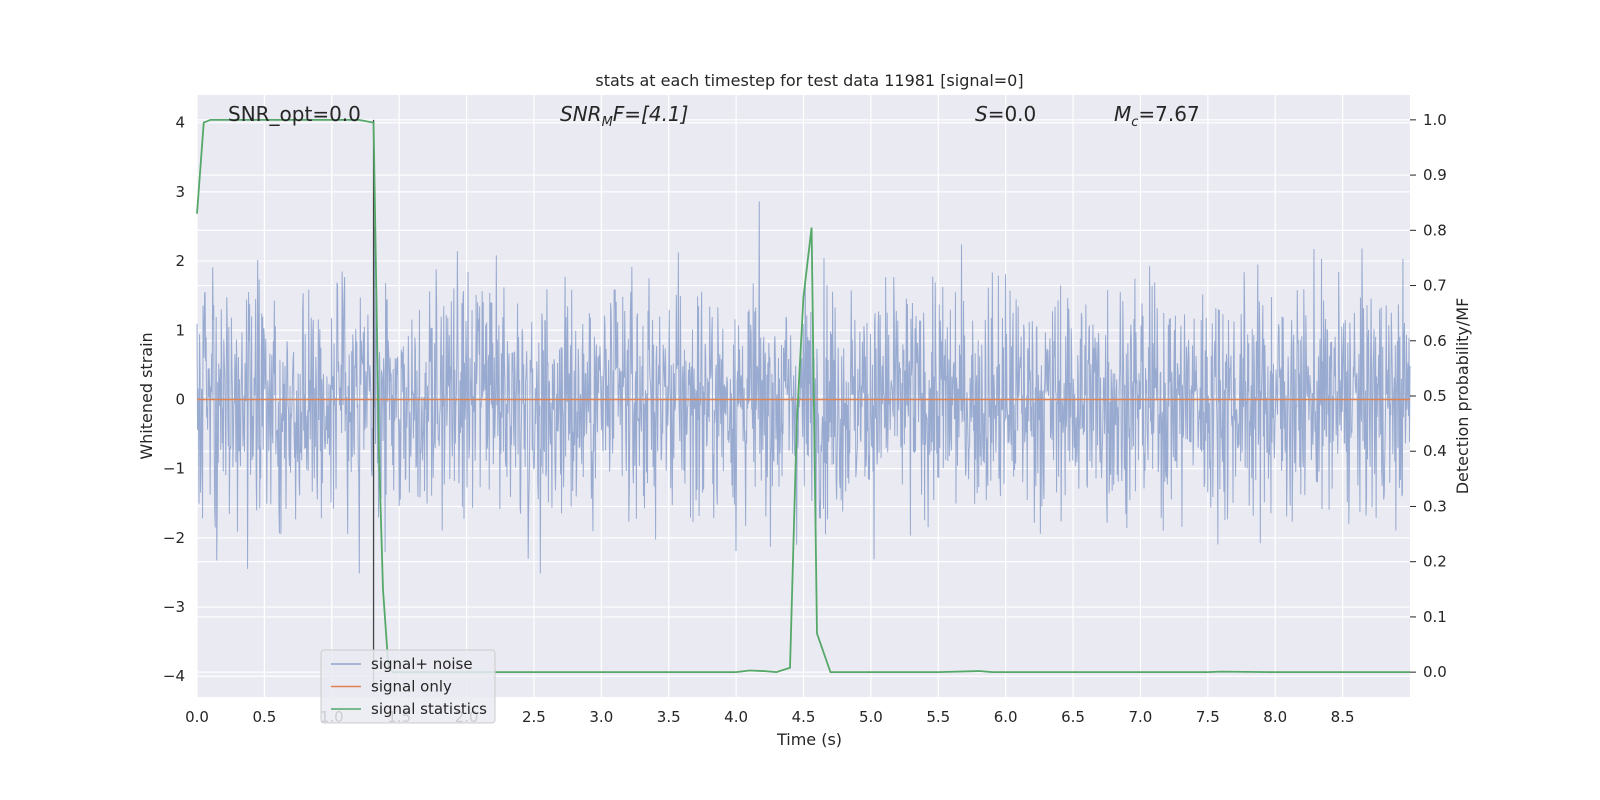  What do you see at coordinates (1073, 717) in the screenshot?
I see `x-tick-label: 6.5` at bounding box center [1073, 717].